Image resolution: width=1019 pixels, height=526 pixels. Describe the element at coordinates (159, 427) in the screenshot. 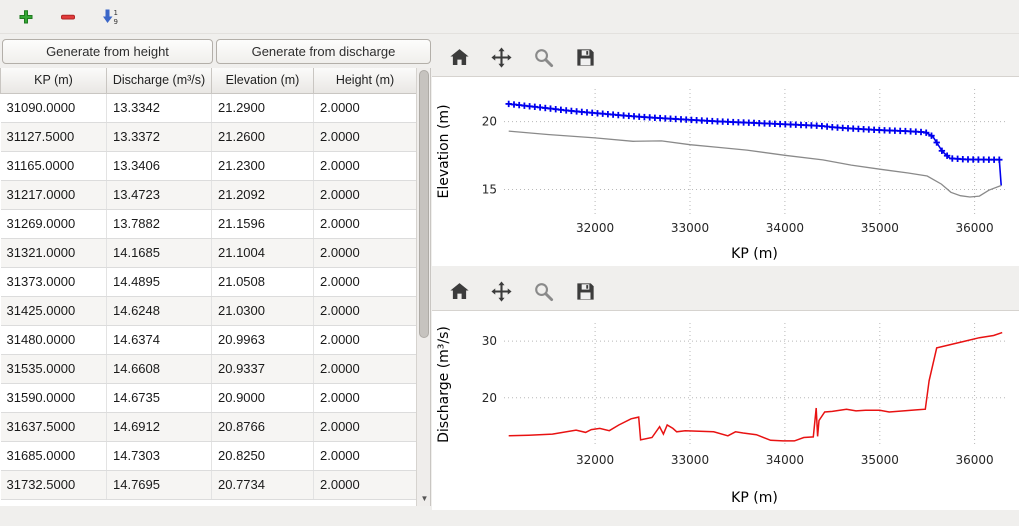

I see `table-cell: 14.6912` at that location.